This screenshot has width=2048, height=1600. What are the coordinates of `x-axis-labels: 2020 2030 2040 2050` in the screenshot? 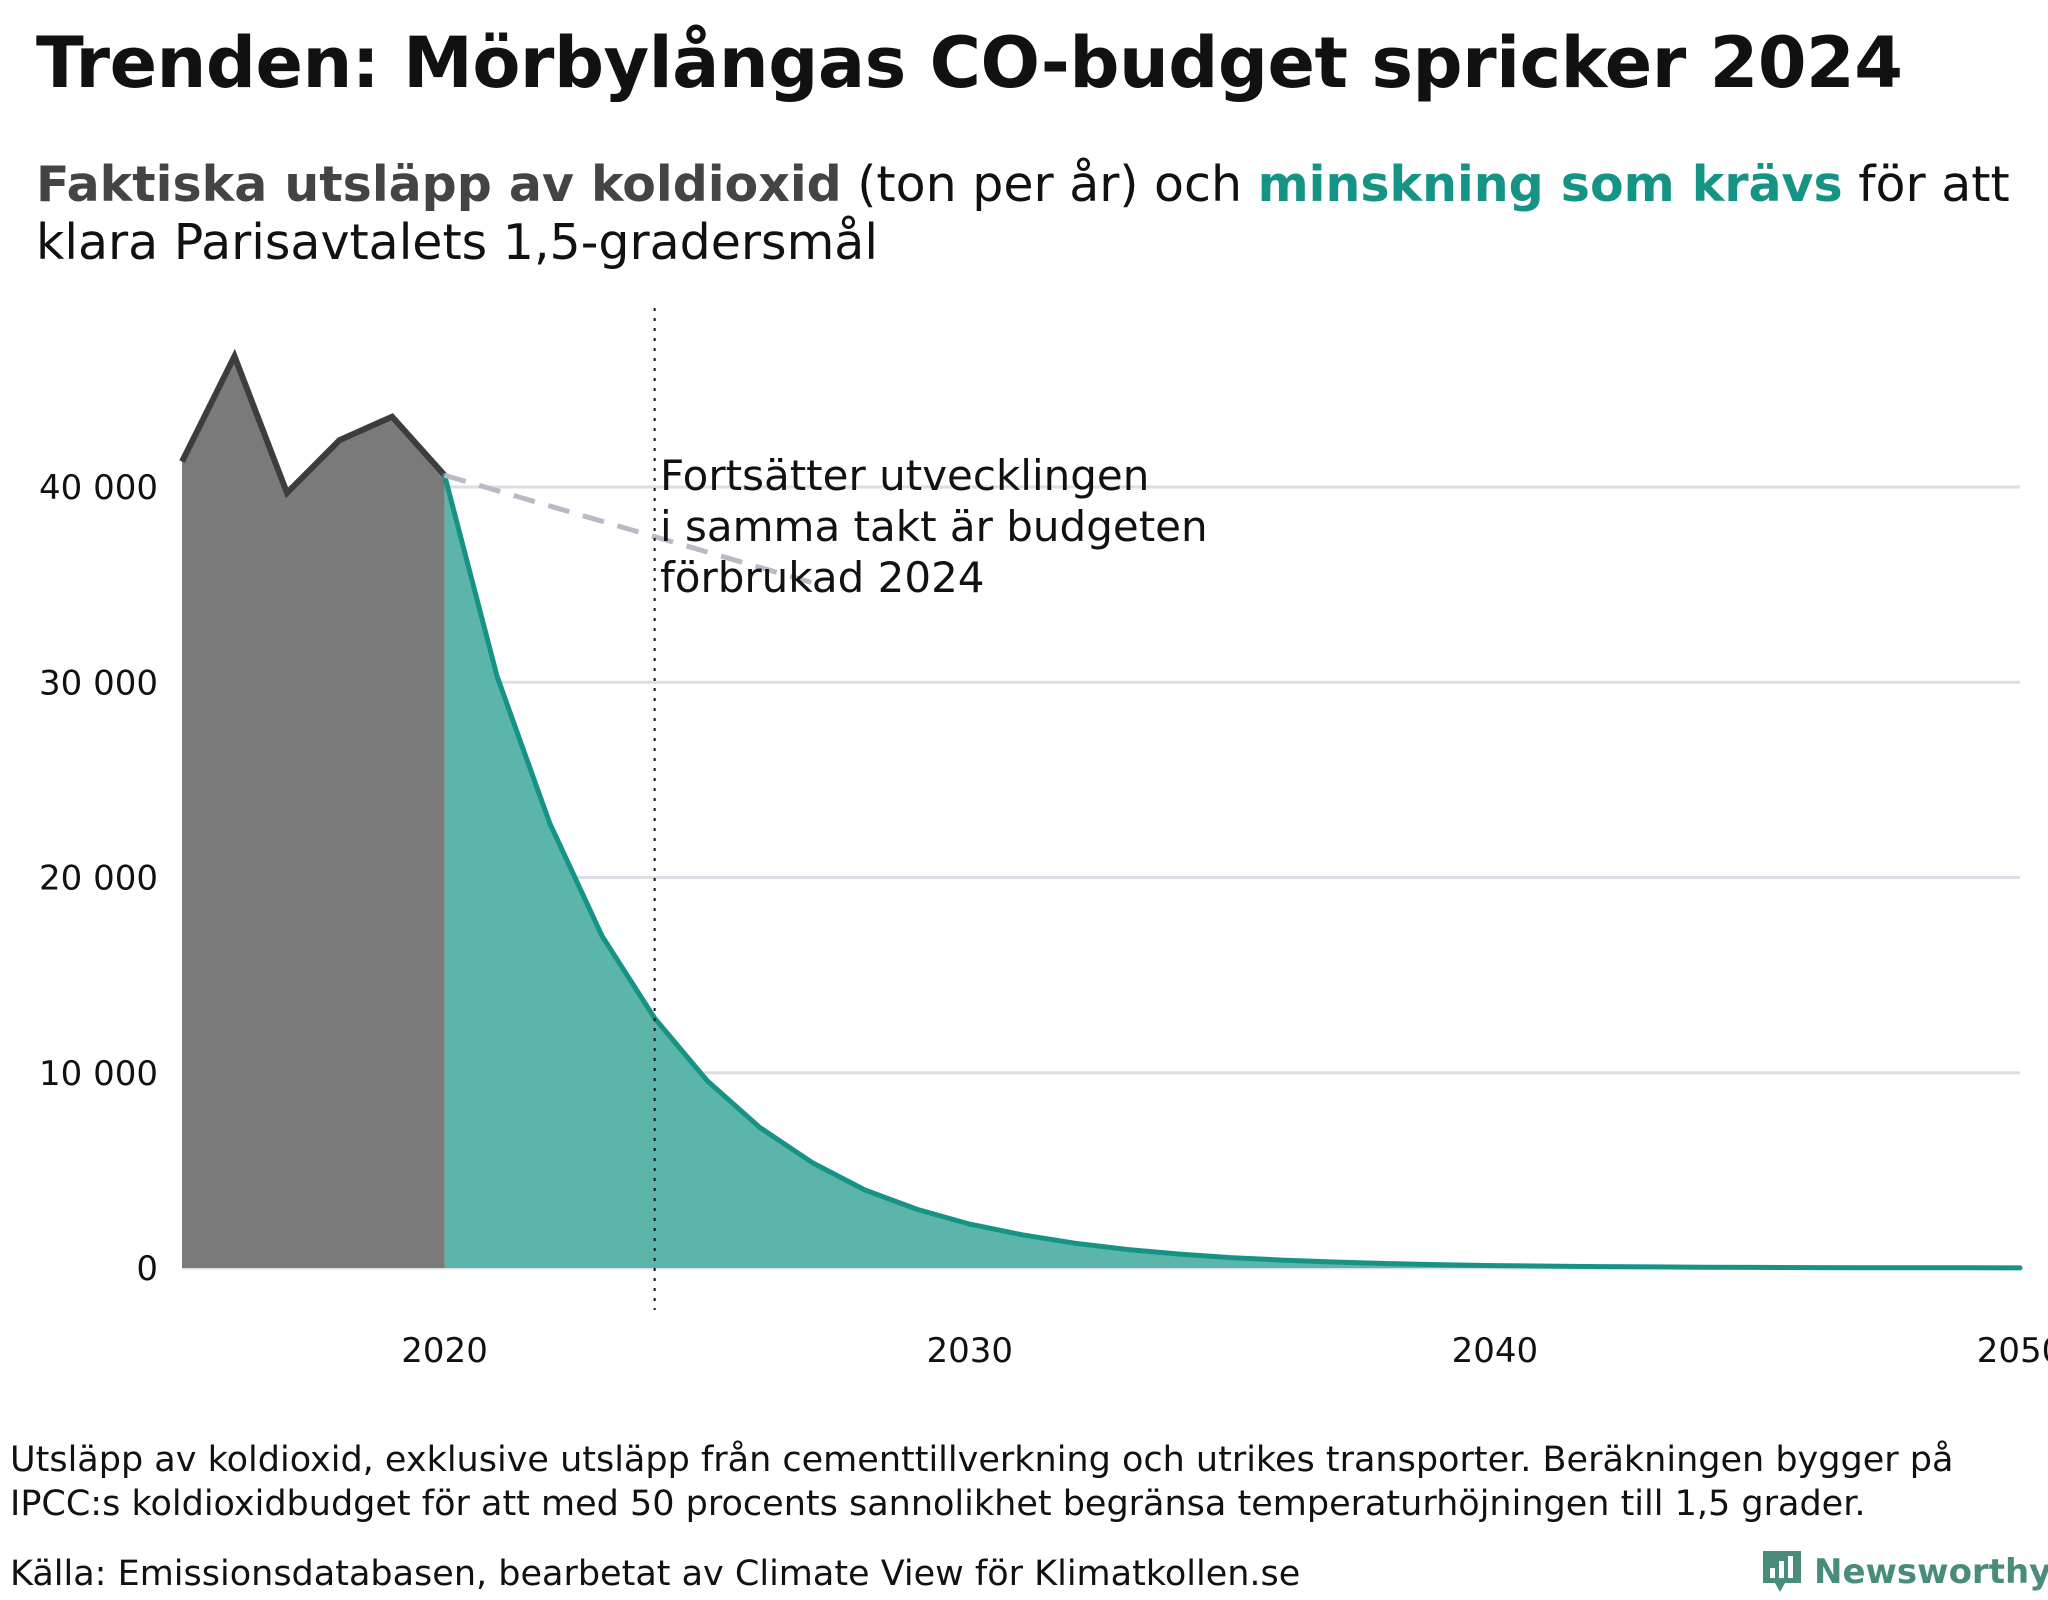 It's located at (1224, 1351).